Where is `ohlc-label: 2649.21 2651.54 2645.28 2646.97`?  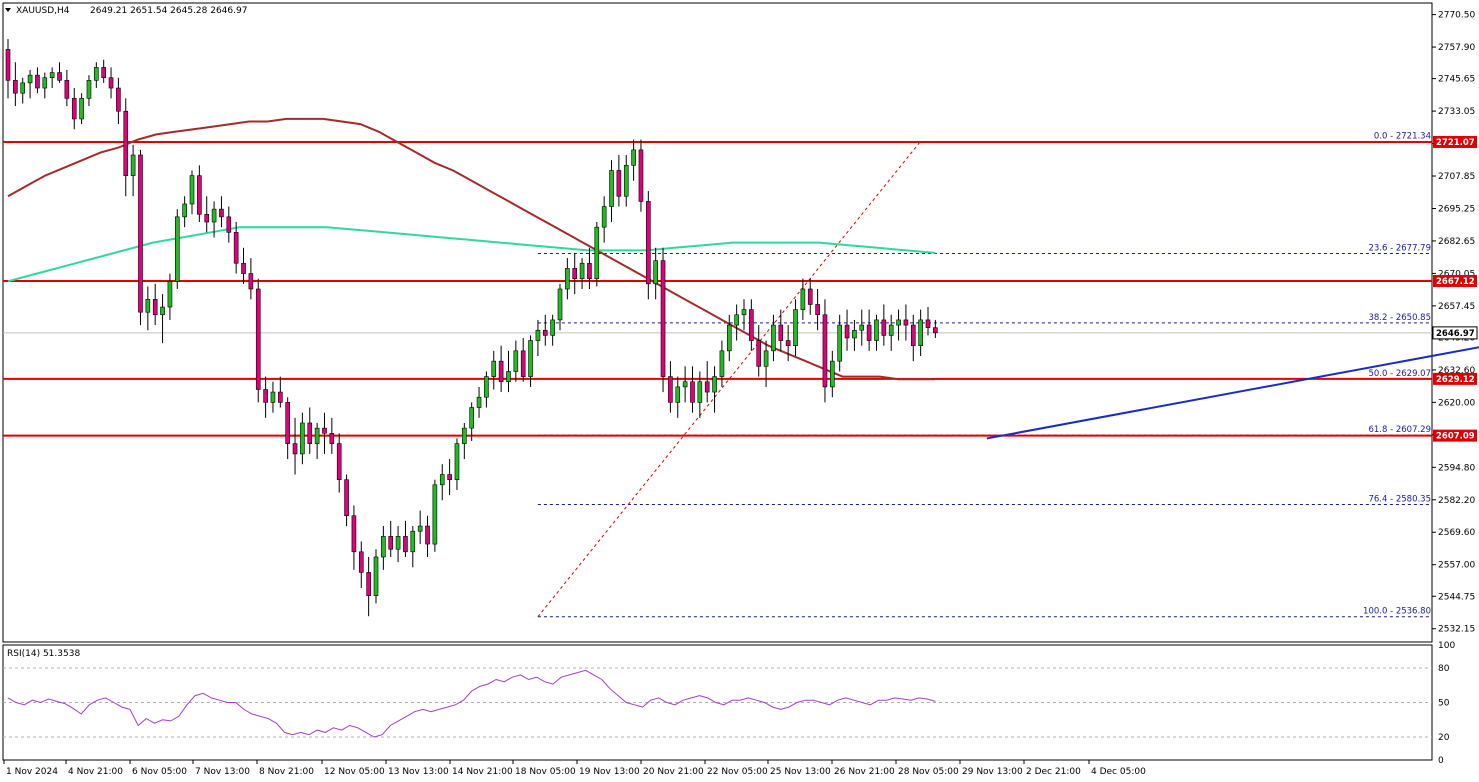 ohlc-label: 2649.21 2651.54 2645.28 2646.97 is located at coordinates (168, 11).